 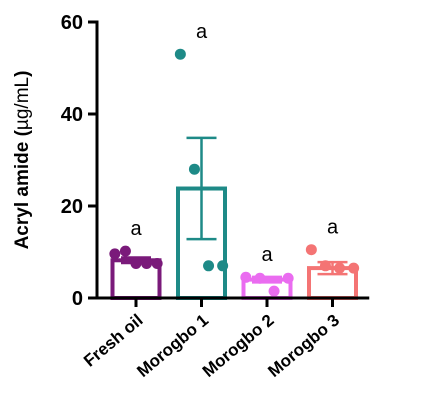 I want to click on x-tick-label: Morogbo 1, so click(x=172, y=346).